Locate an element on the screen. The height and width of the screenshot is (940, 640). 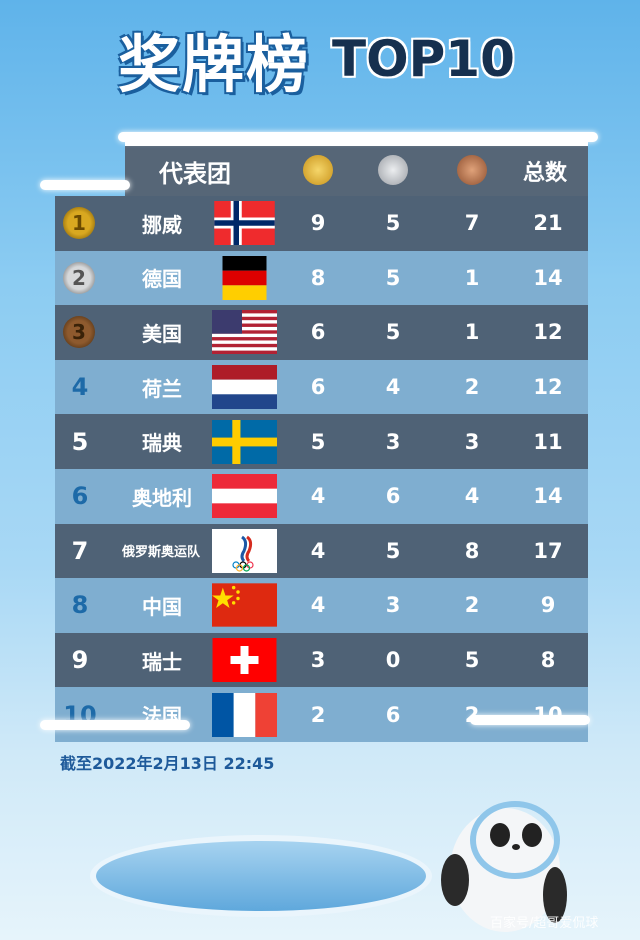
table-row: 4 荷兰 6 4 2 12 is located at coordinates (321, 387).